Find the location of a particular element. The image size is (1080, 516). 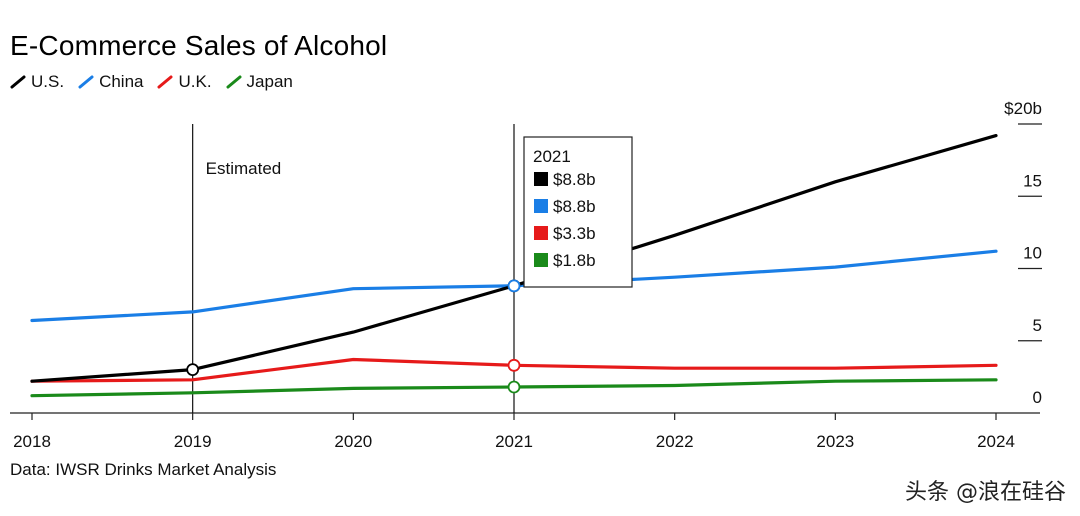

legend-item-china: China is located at coordinates (110, 82).